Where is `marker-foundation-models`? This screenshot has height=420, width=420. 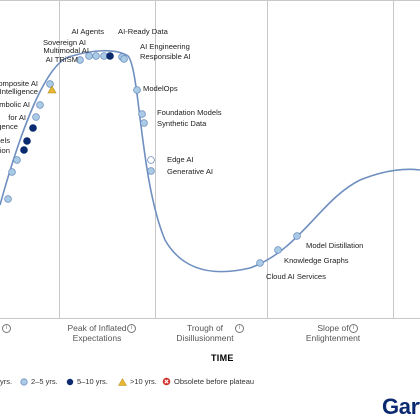
marker-foundation-models is located at coordinates (142, 114).